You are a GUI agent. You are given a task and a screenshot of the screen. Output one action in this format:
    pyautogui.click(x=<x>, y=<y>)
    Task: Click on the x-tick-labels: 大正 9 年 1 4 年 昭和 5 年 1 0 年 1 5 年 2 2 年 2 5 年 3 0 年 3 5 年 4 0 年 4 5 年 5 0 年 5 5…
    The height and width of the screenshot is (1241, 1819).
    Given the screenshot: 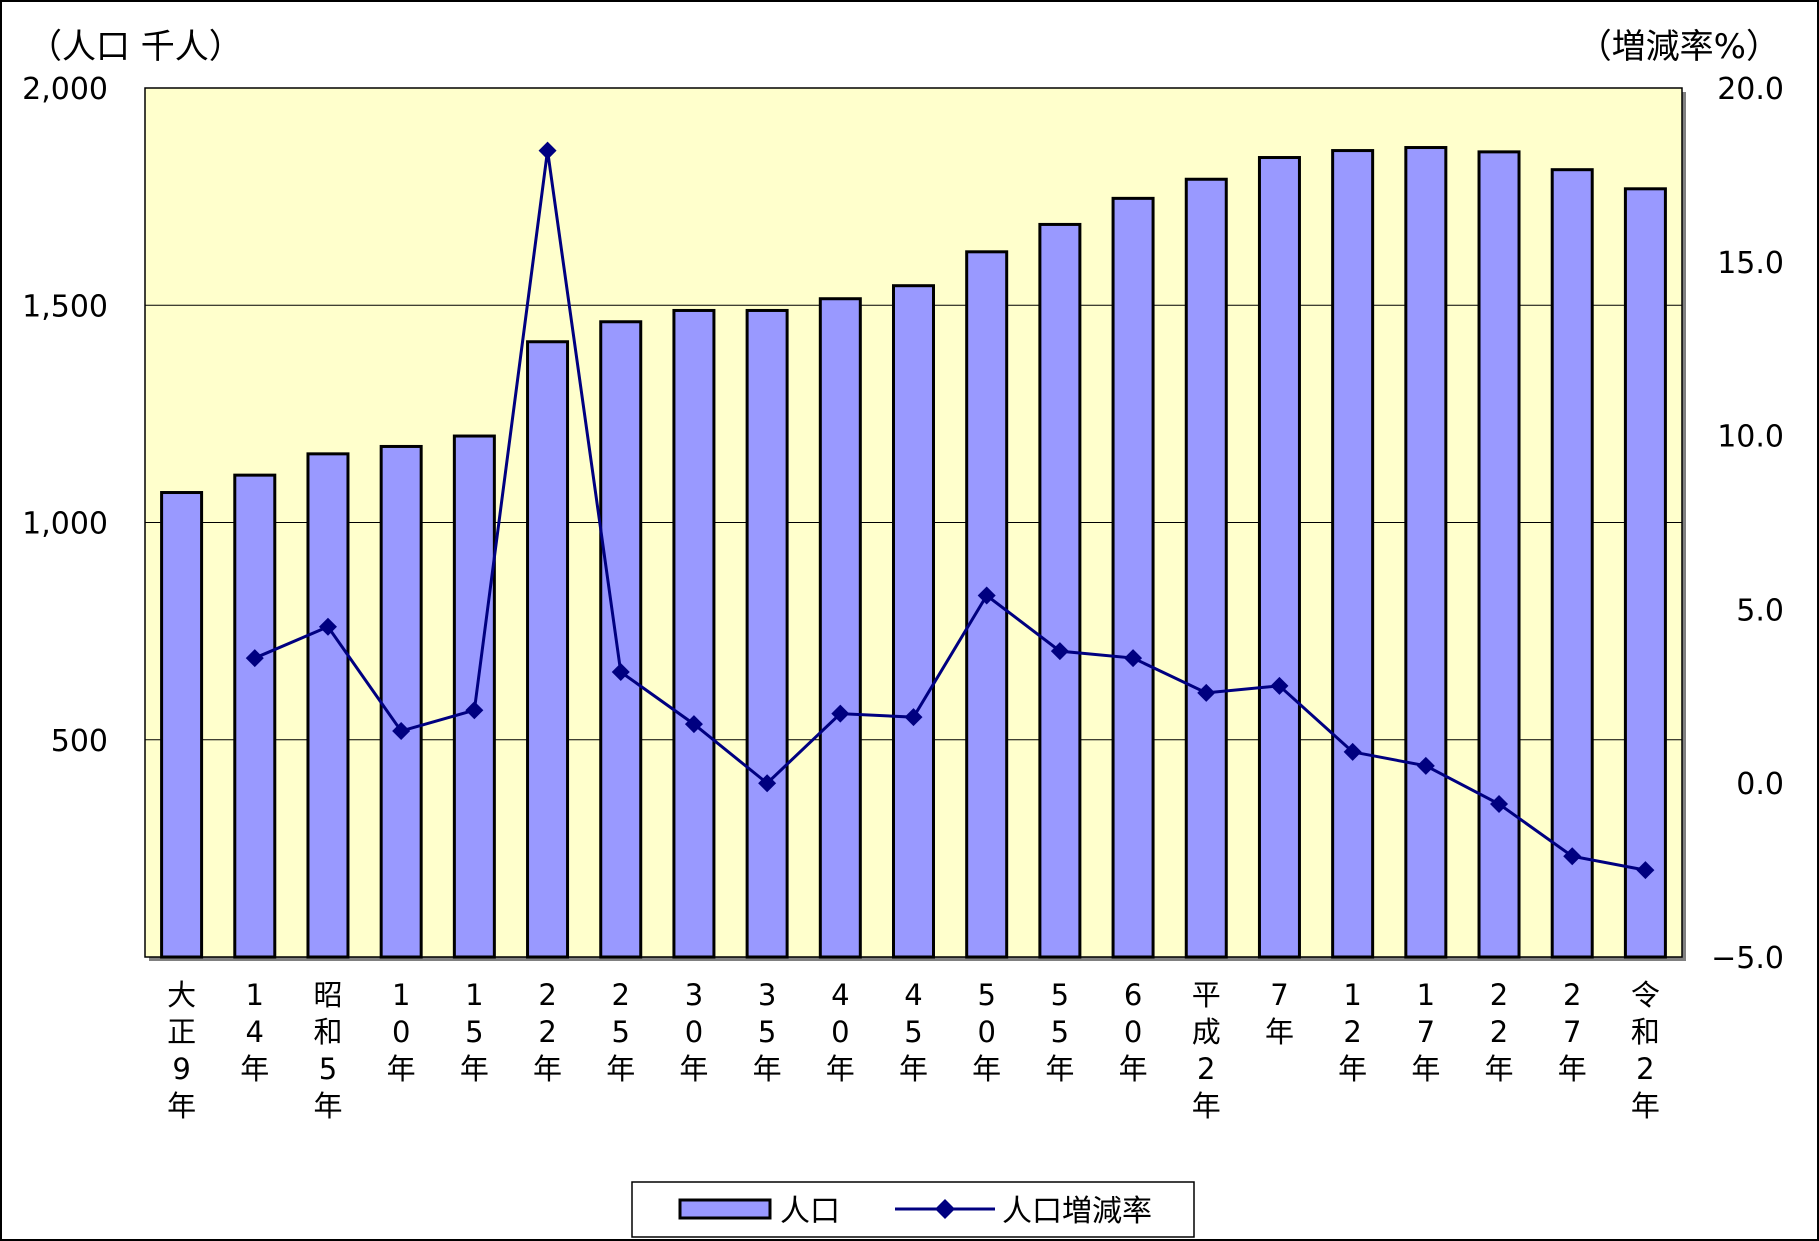 What is the action you would take?
    pyautogui.click(x=913, y=1050)
    